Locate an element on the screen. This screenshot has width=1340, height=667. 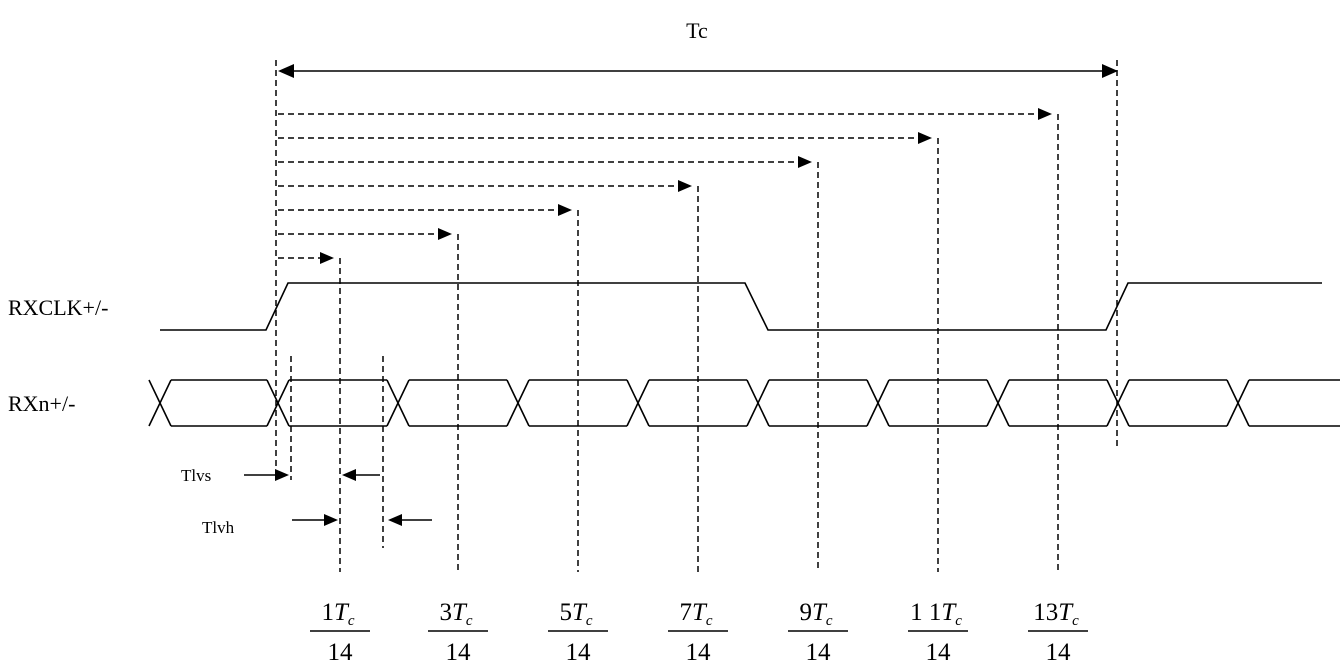
data-waveform is located at coordinates (744, 403).